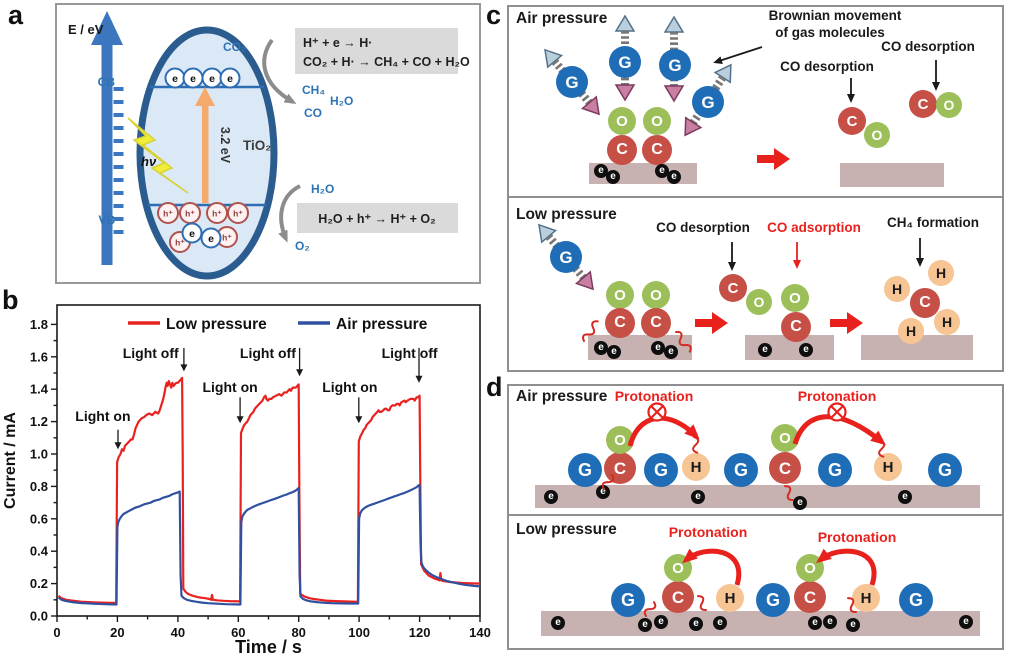  Describe the element at coordinates (933, 222) in the screenshot. I see `ch4-formation-label: CH₄ formation` at that location.